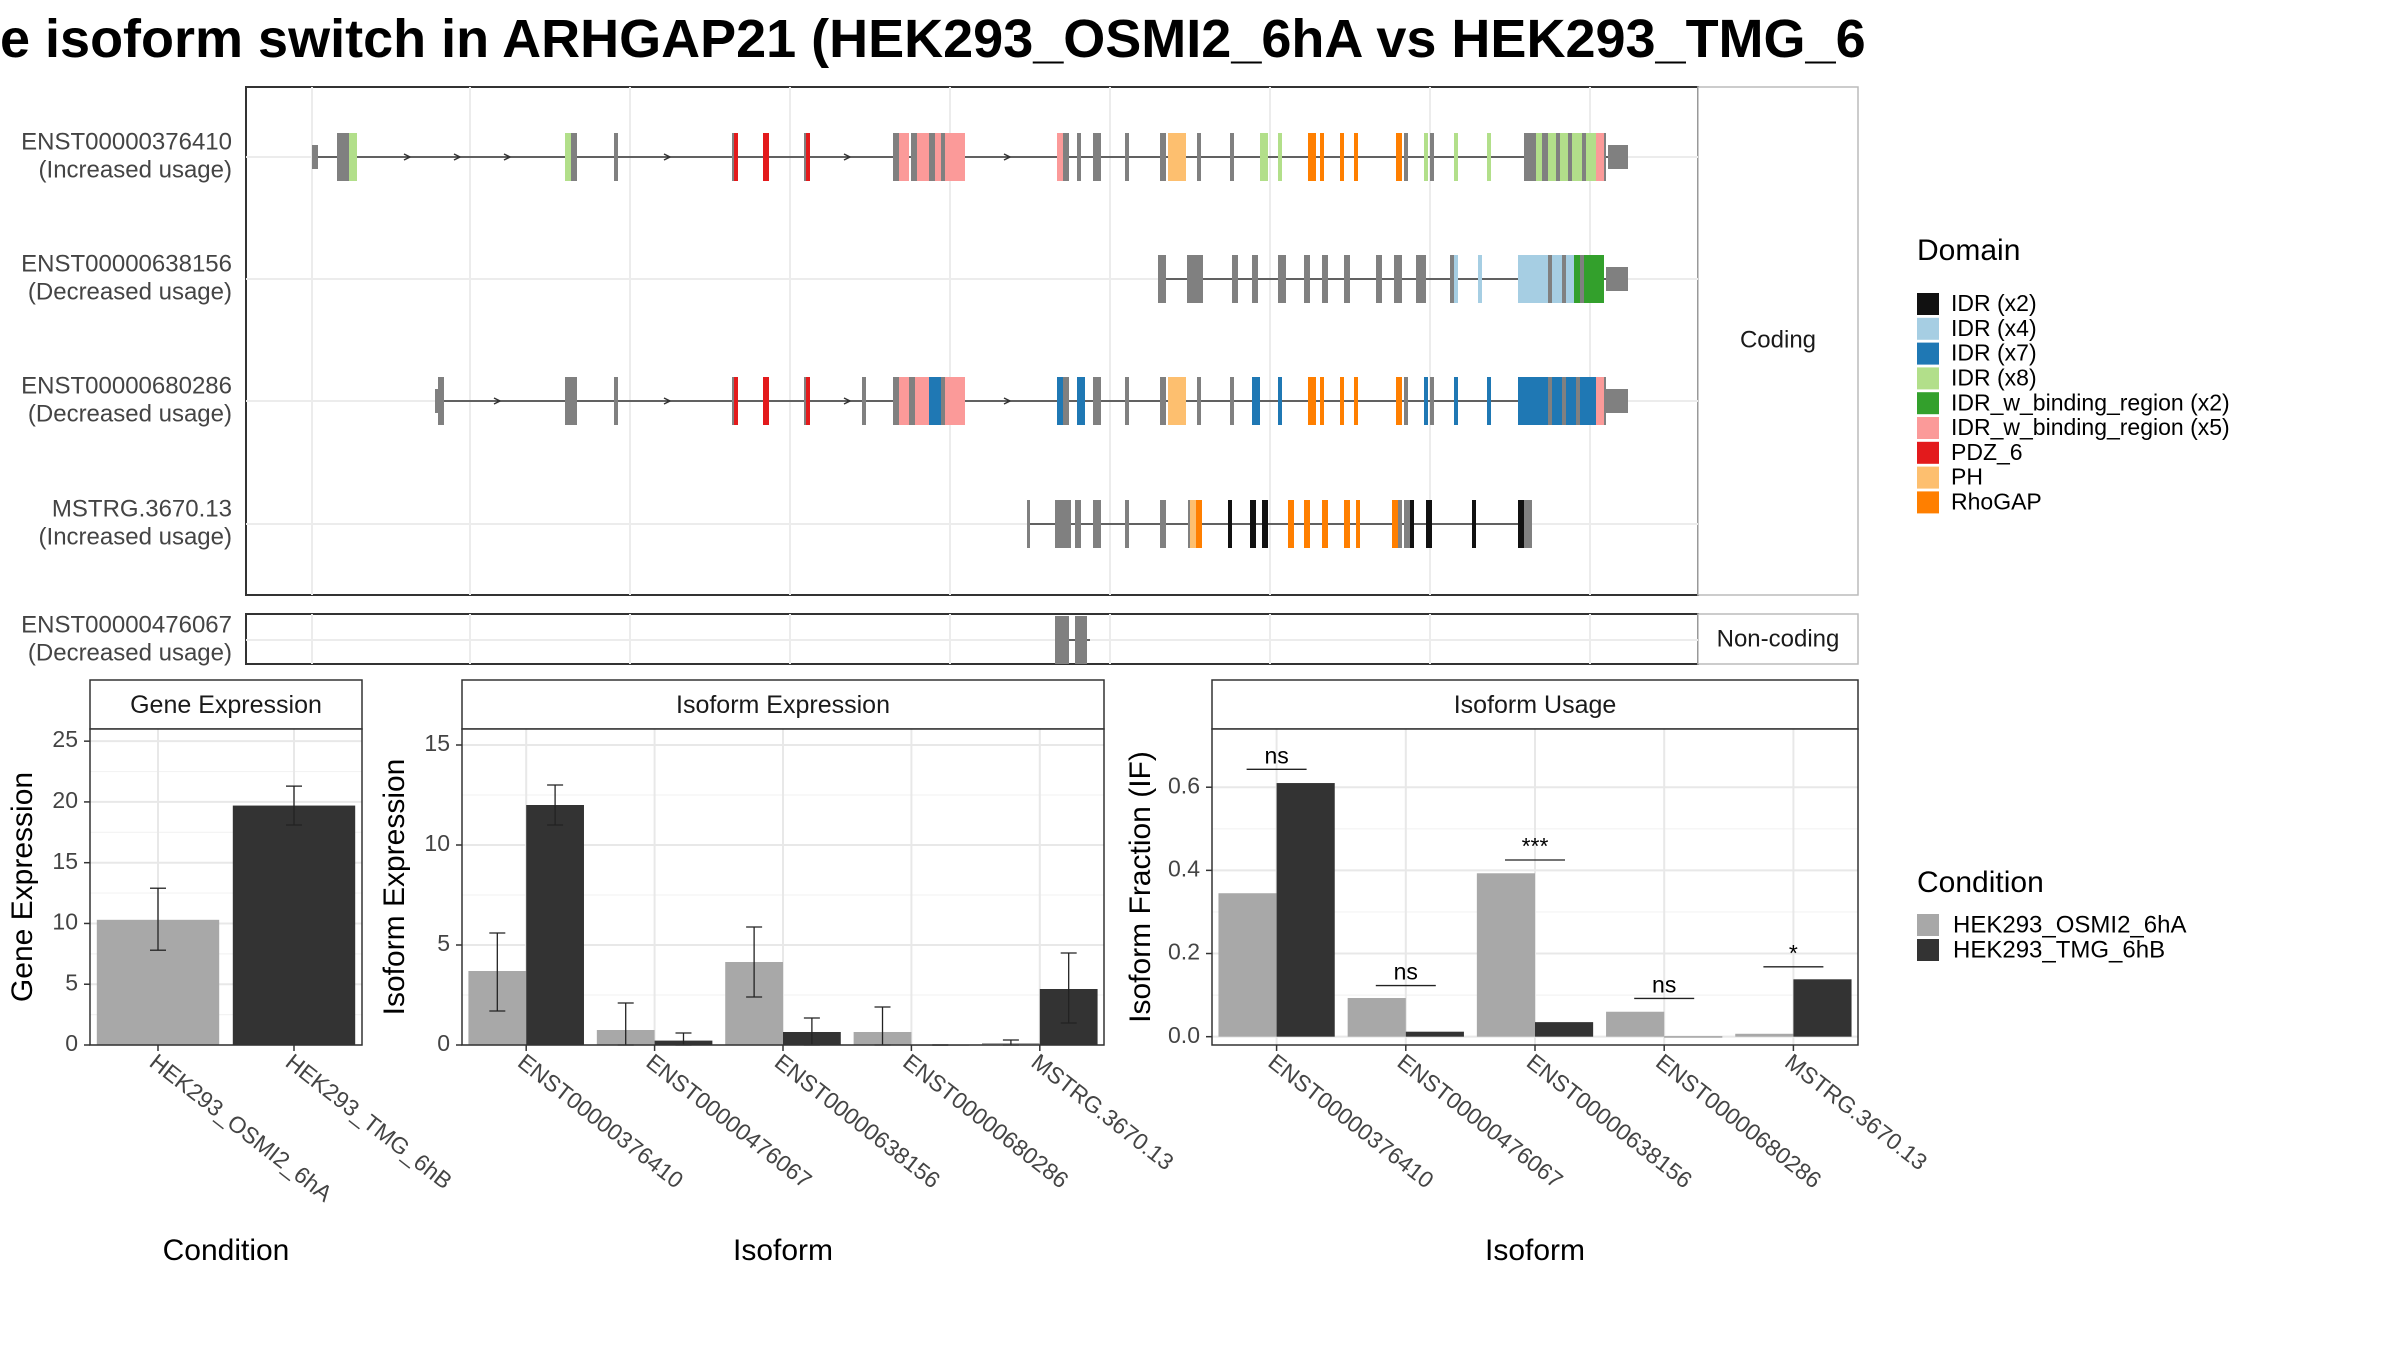 The image size is (2400, 1350). I want to click on transcript-id-label: ENST00000680286, so click(126, 385).